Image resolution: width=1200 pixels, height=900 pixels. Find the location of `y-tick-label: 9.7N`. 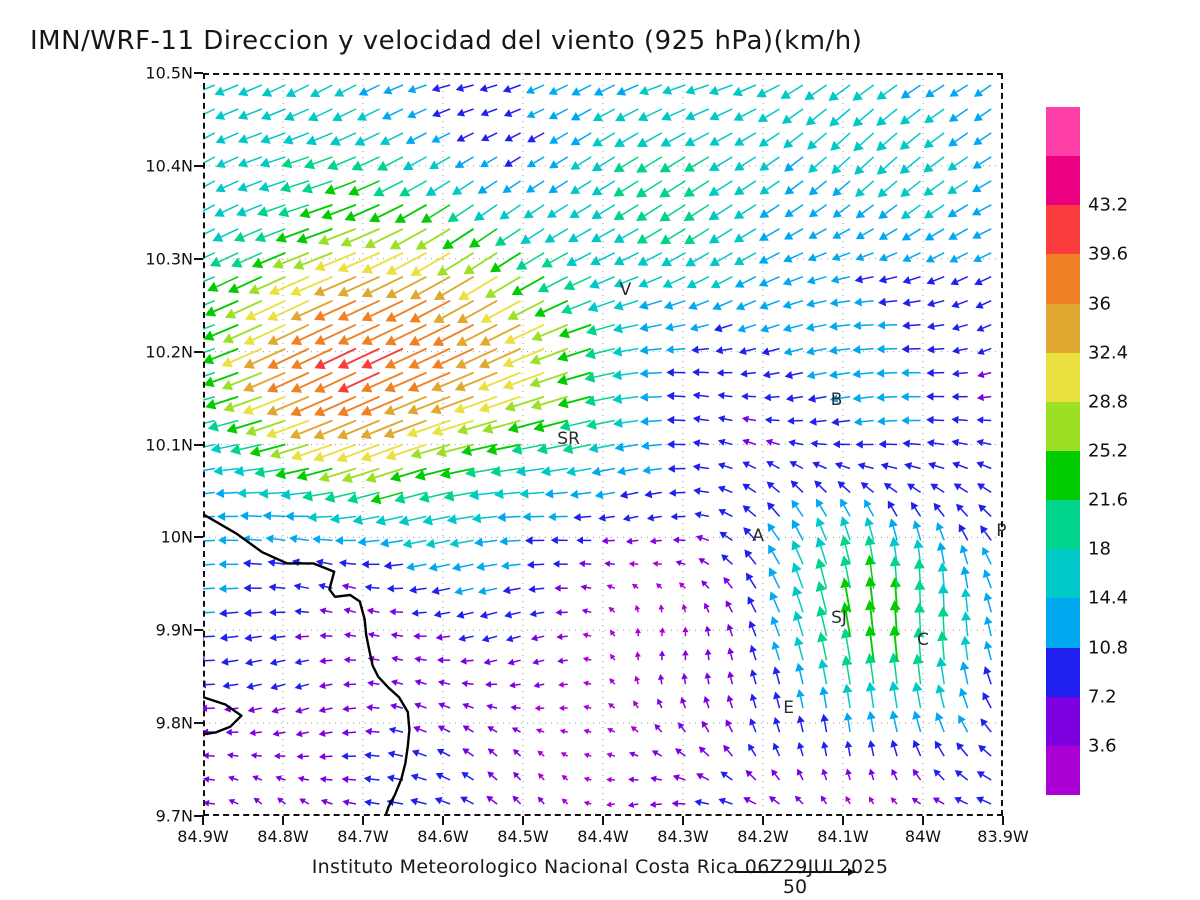

y-tick-label: 9.7N is located at coordinates (174, 816).